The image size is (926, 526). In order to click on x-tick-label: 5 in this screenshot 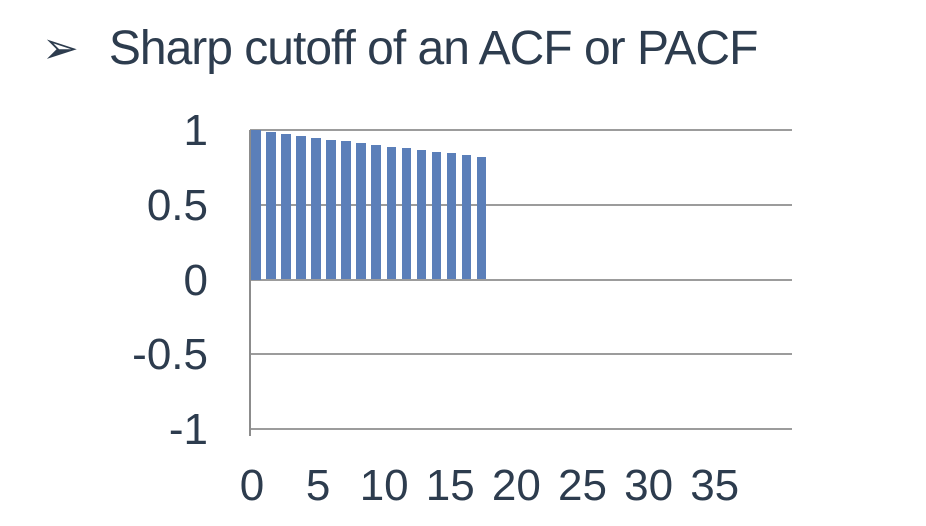, I will do `click(318, 485)`.